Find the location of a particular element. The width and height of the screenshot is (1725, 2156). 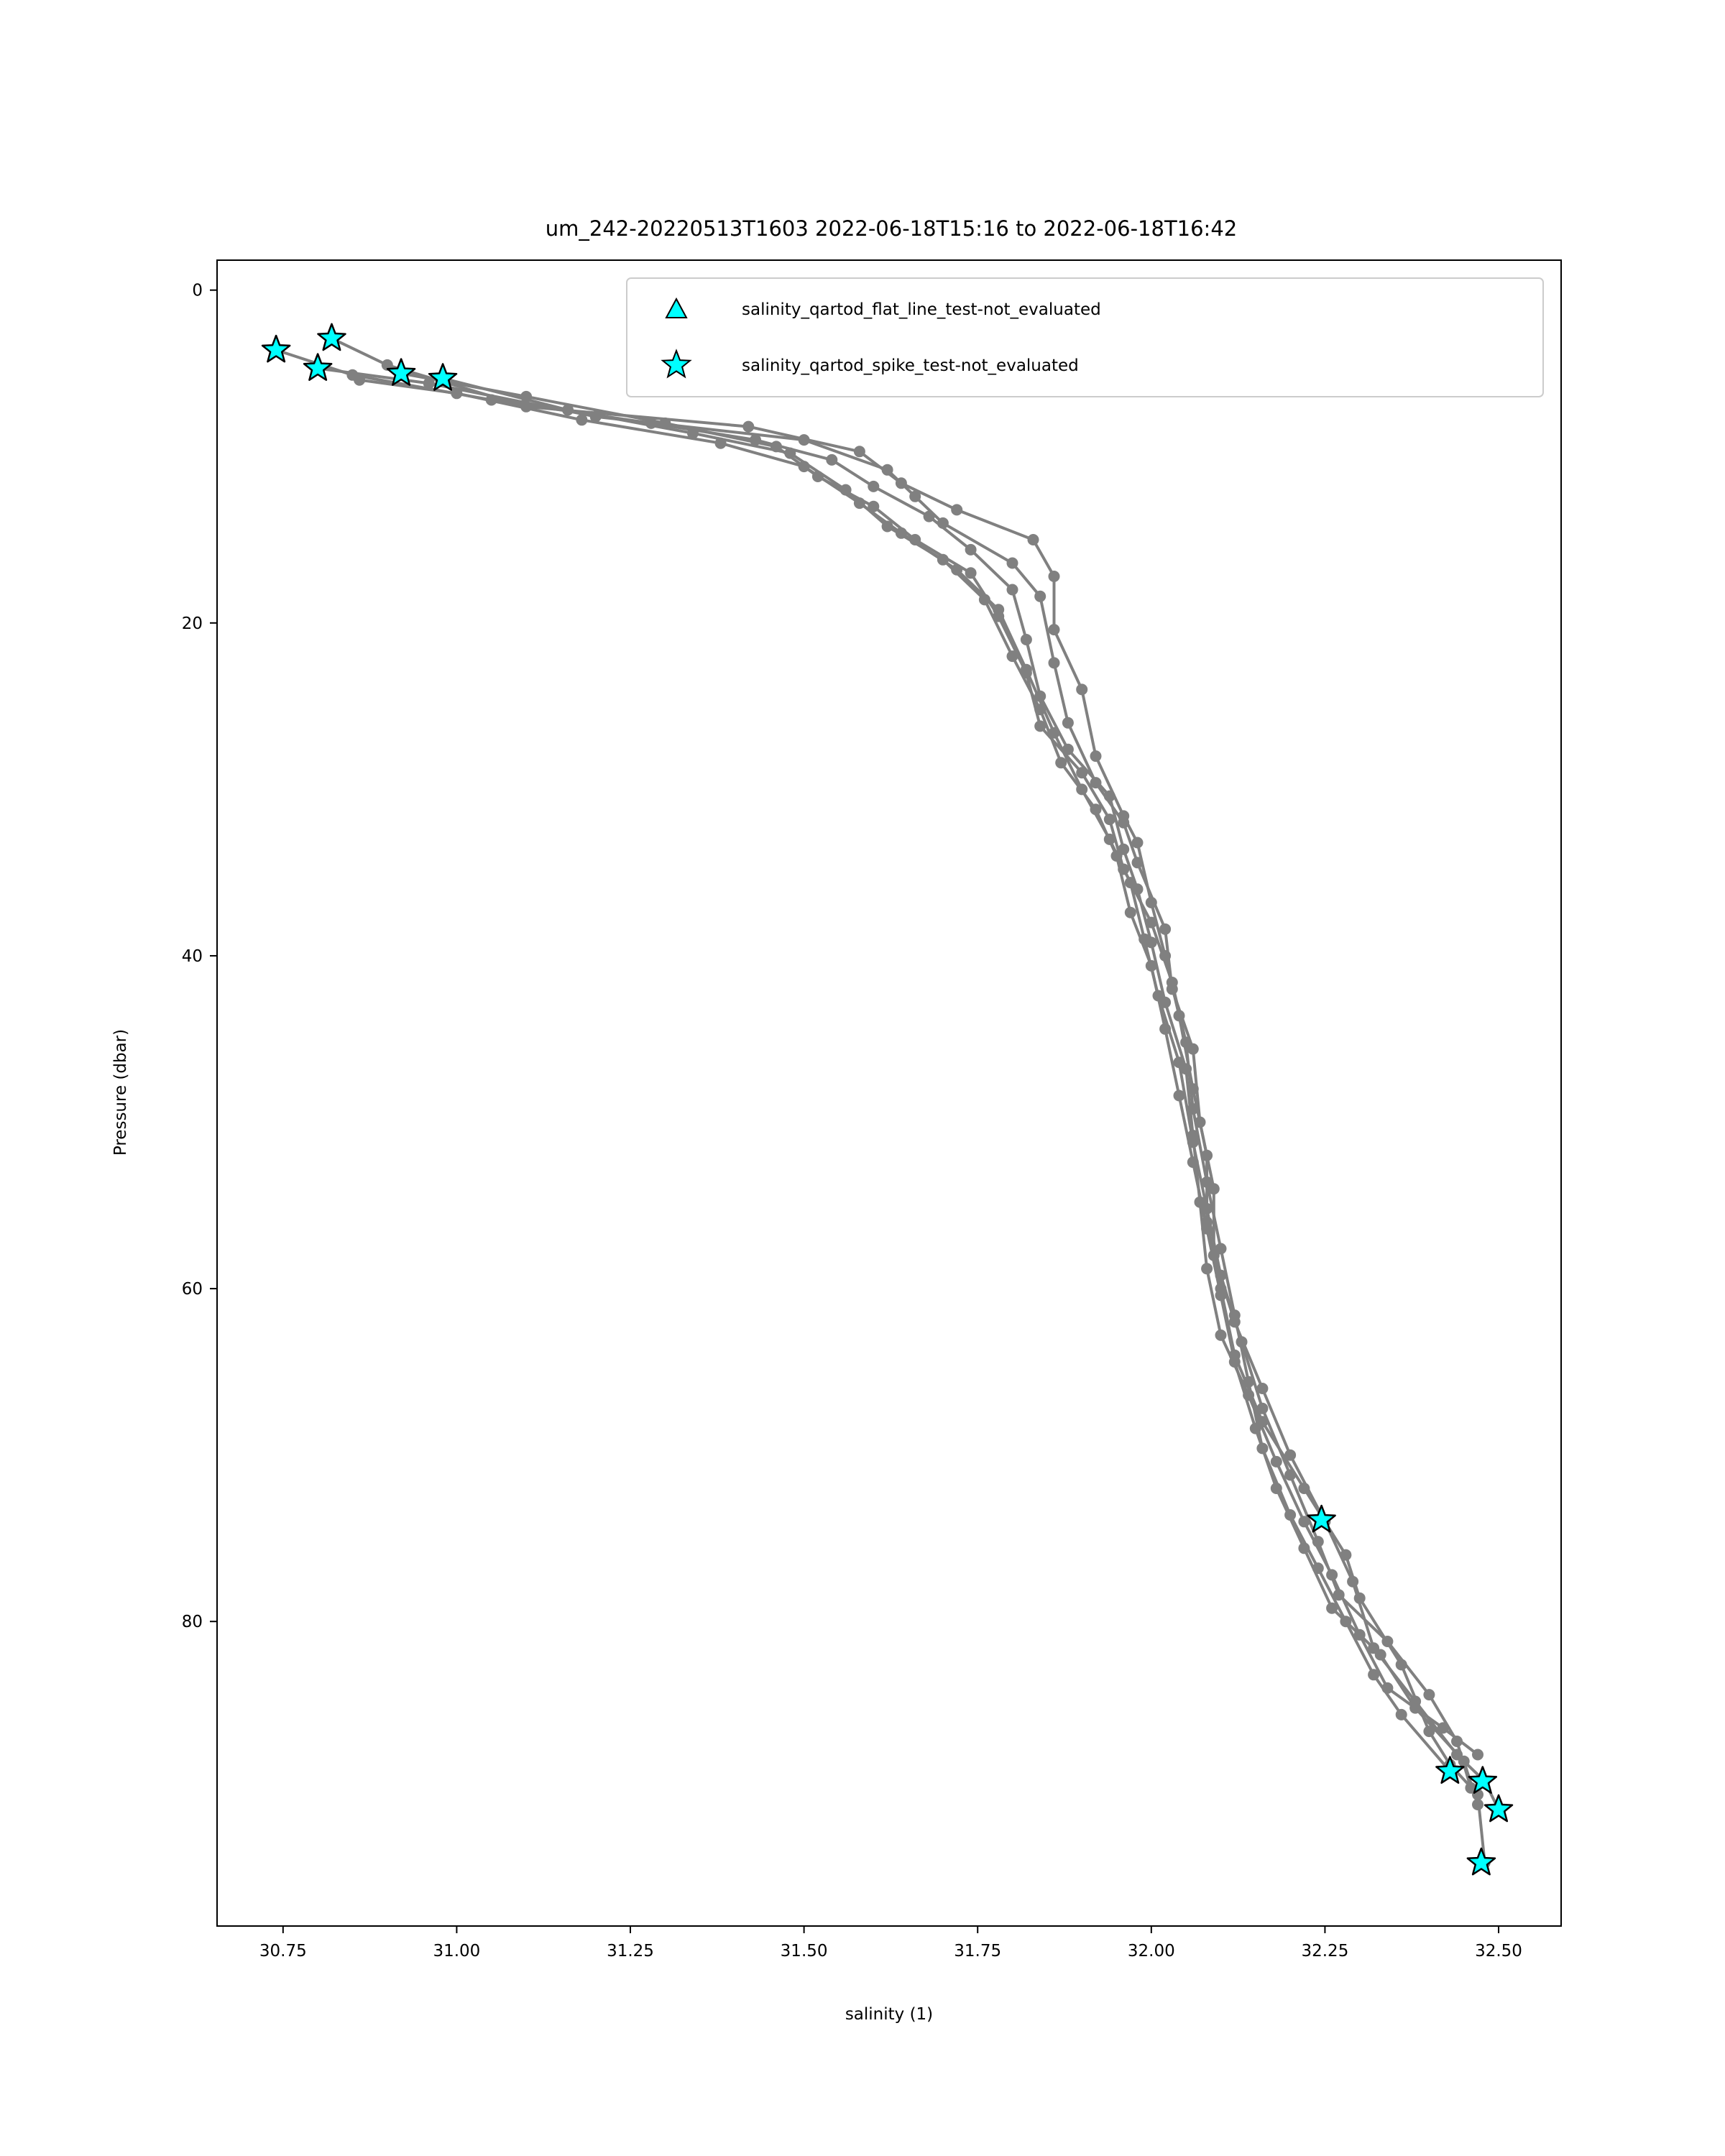

legend-box is located at coordinates (1085, 337).